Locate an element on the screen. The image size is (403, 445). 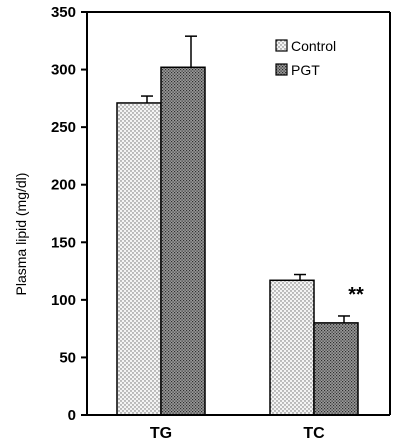
annotations: ** is located at coordinates (356, 295).